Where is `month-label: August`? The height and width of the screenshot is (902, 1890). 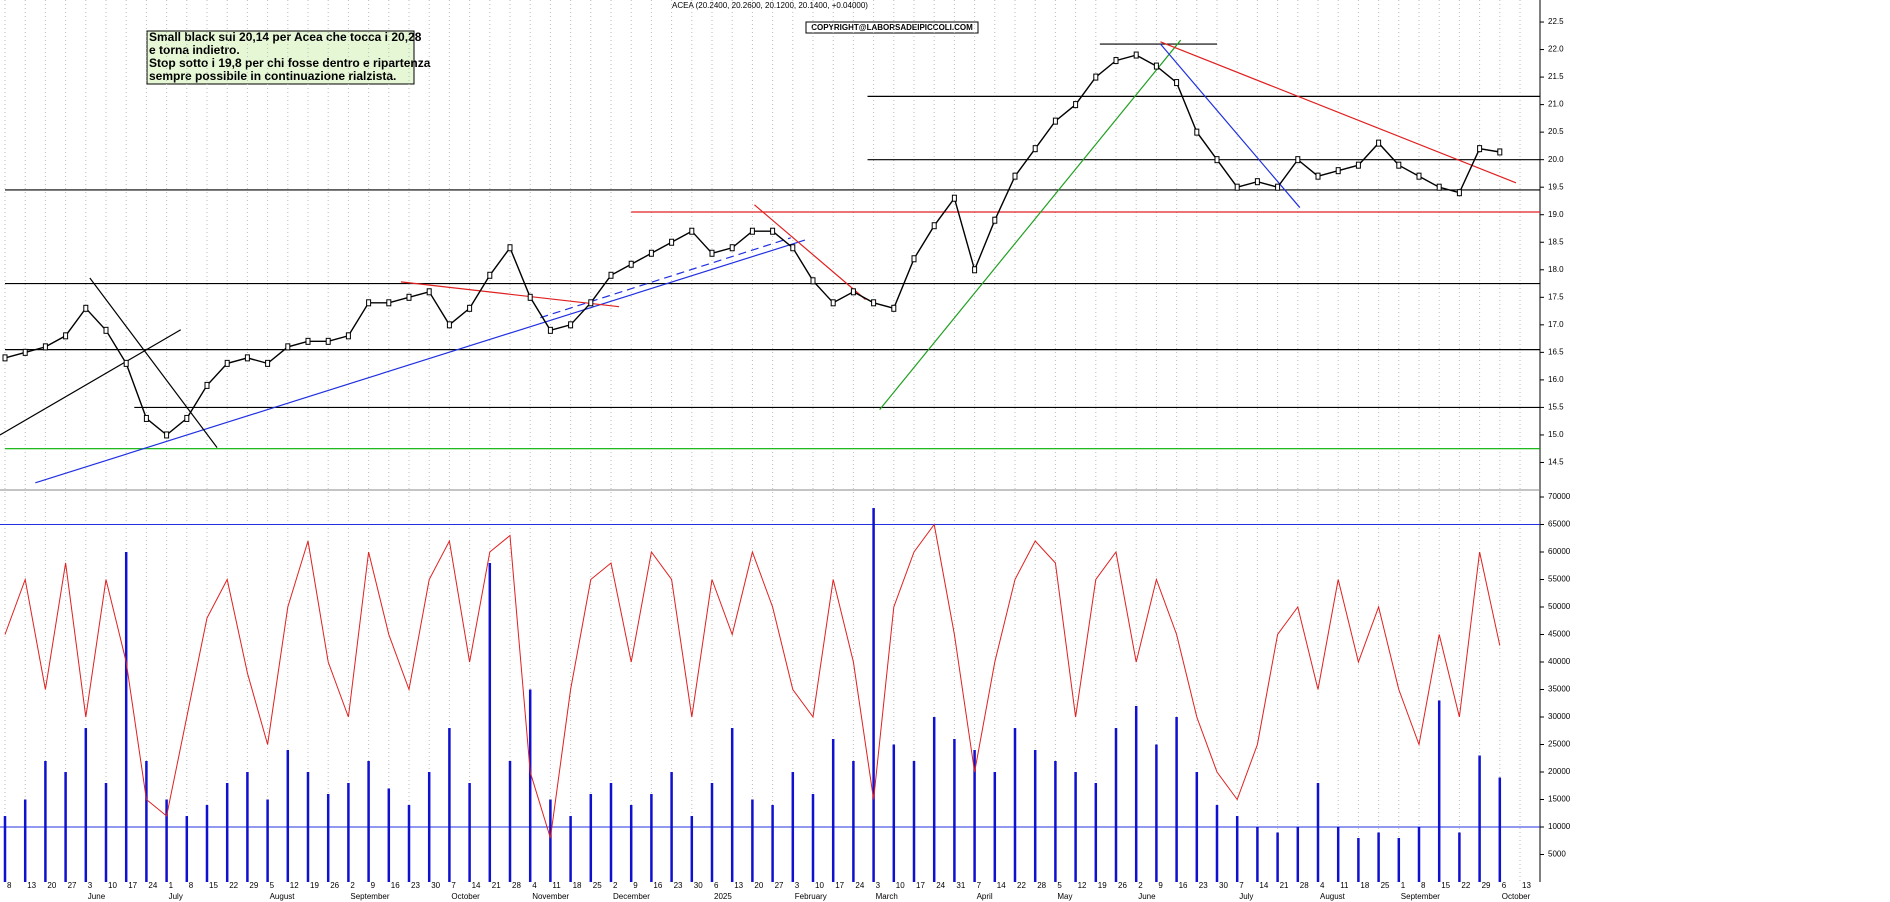 month-label: August is located at coordinates (283, 896).